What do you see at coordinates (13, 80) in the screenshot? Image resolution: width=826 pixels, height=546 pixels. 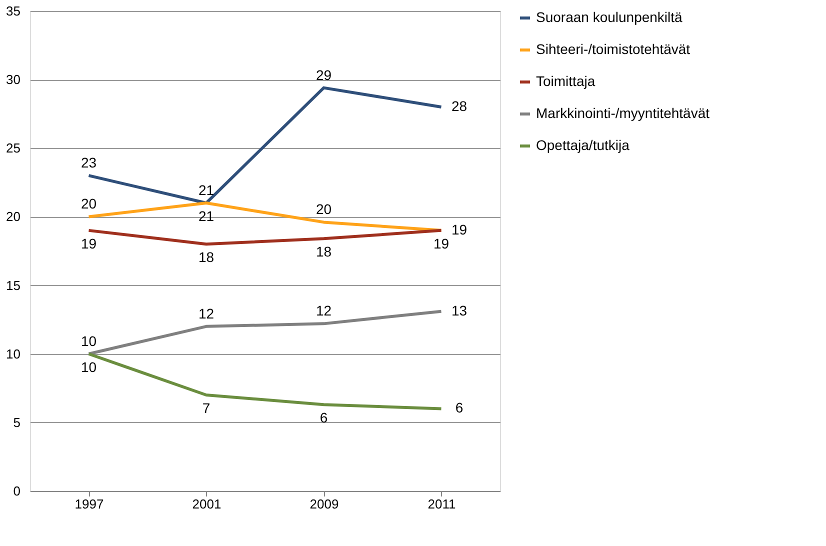 I see `y-tick-label: 30` at bounding box center [13, 80].